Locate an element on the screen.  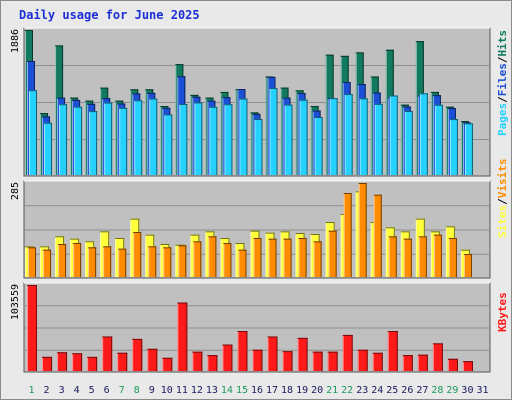
bar-pages-day-4-fill is located at coordinates (78, 140).